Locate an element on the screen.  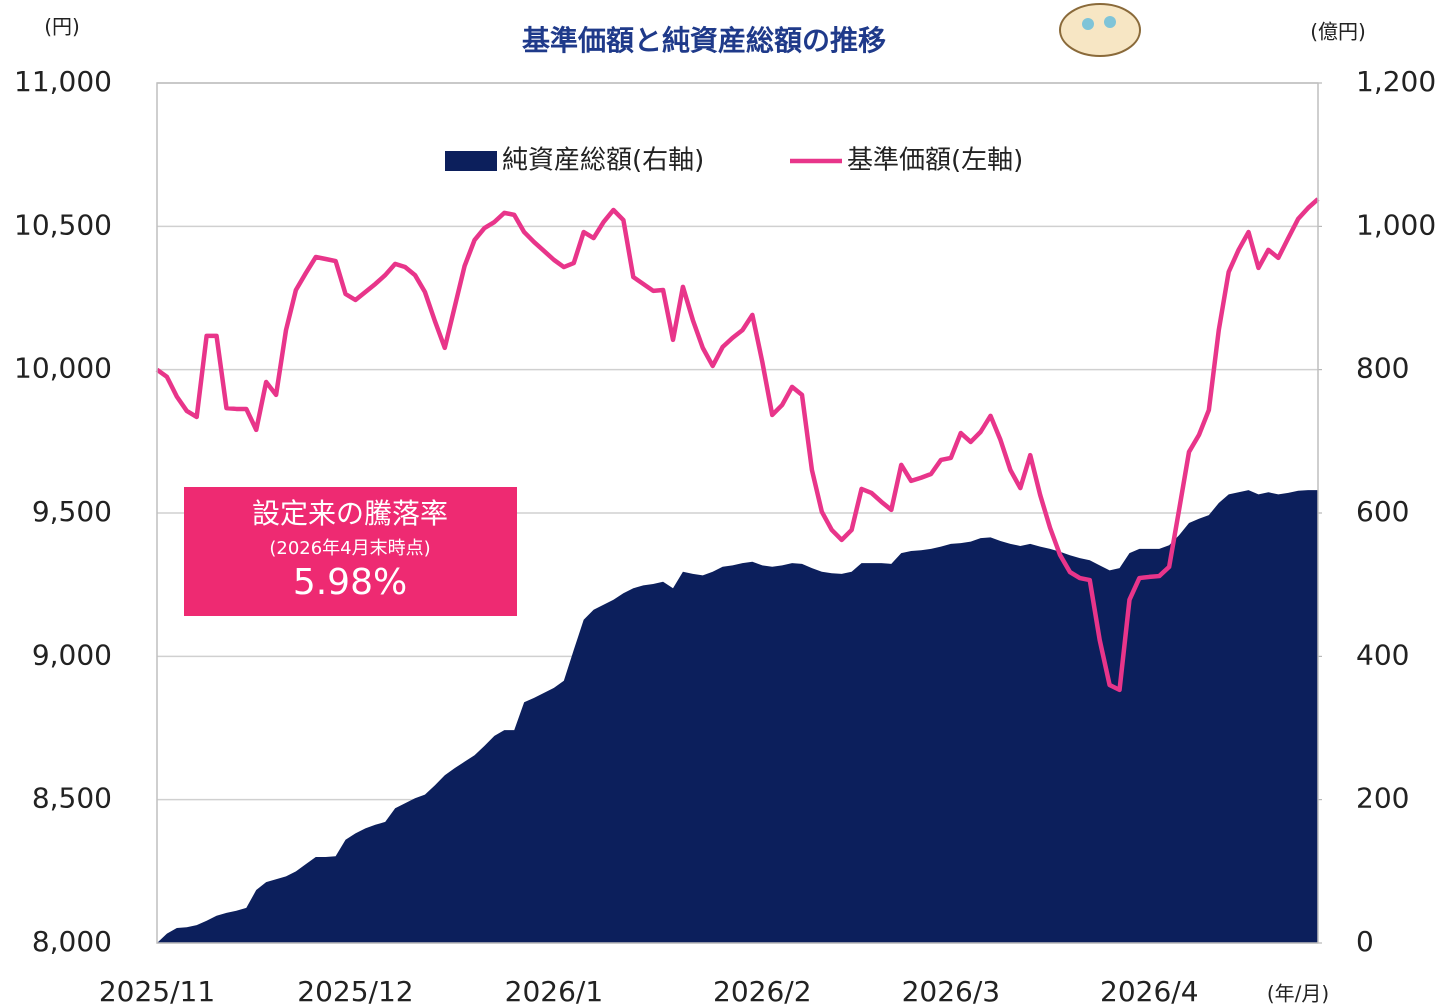
y2-tick-label: 600 is located at coordinates (1382, 511).